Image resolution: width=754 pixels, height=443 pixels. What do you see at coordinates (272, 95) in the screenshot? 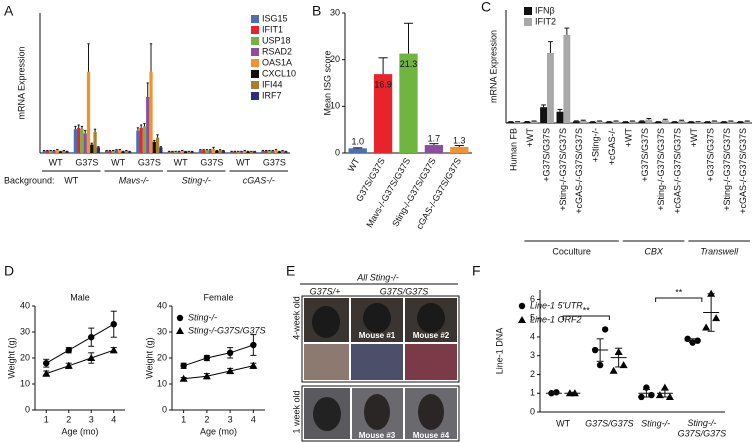
I see `legend-label: IRF7` at bounding box center [272, 95].